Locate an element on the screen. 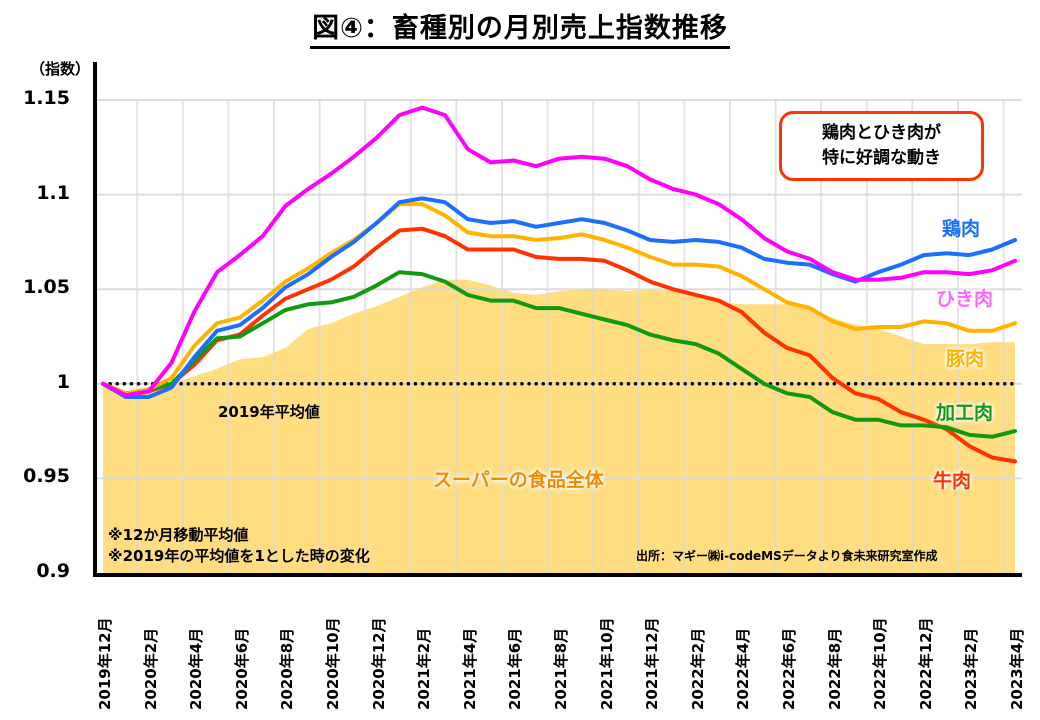 This screenshot has height=720, width=1040. x-tick-label: 2020年10月 is located at coordinates (333, 663).